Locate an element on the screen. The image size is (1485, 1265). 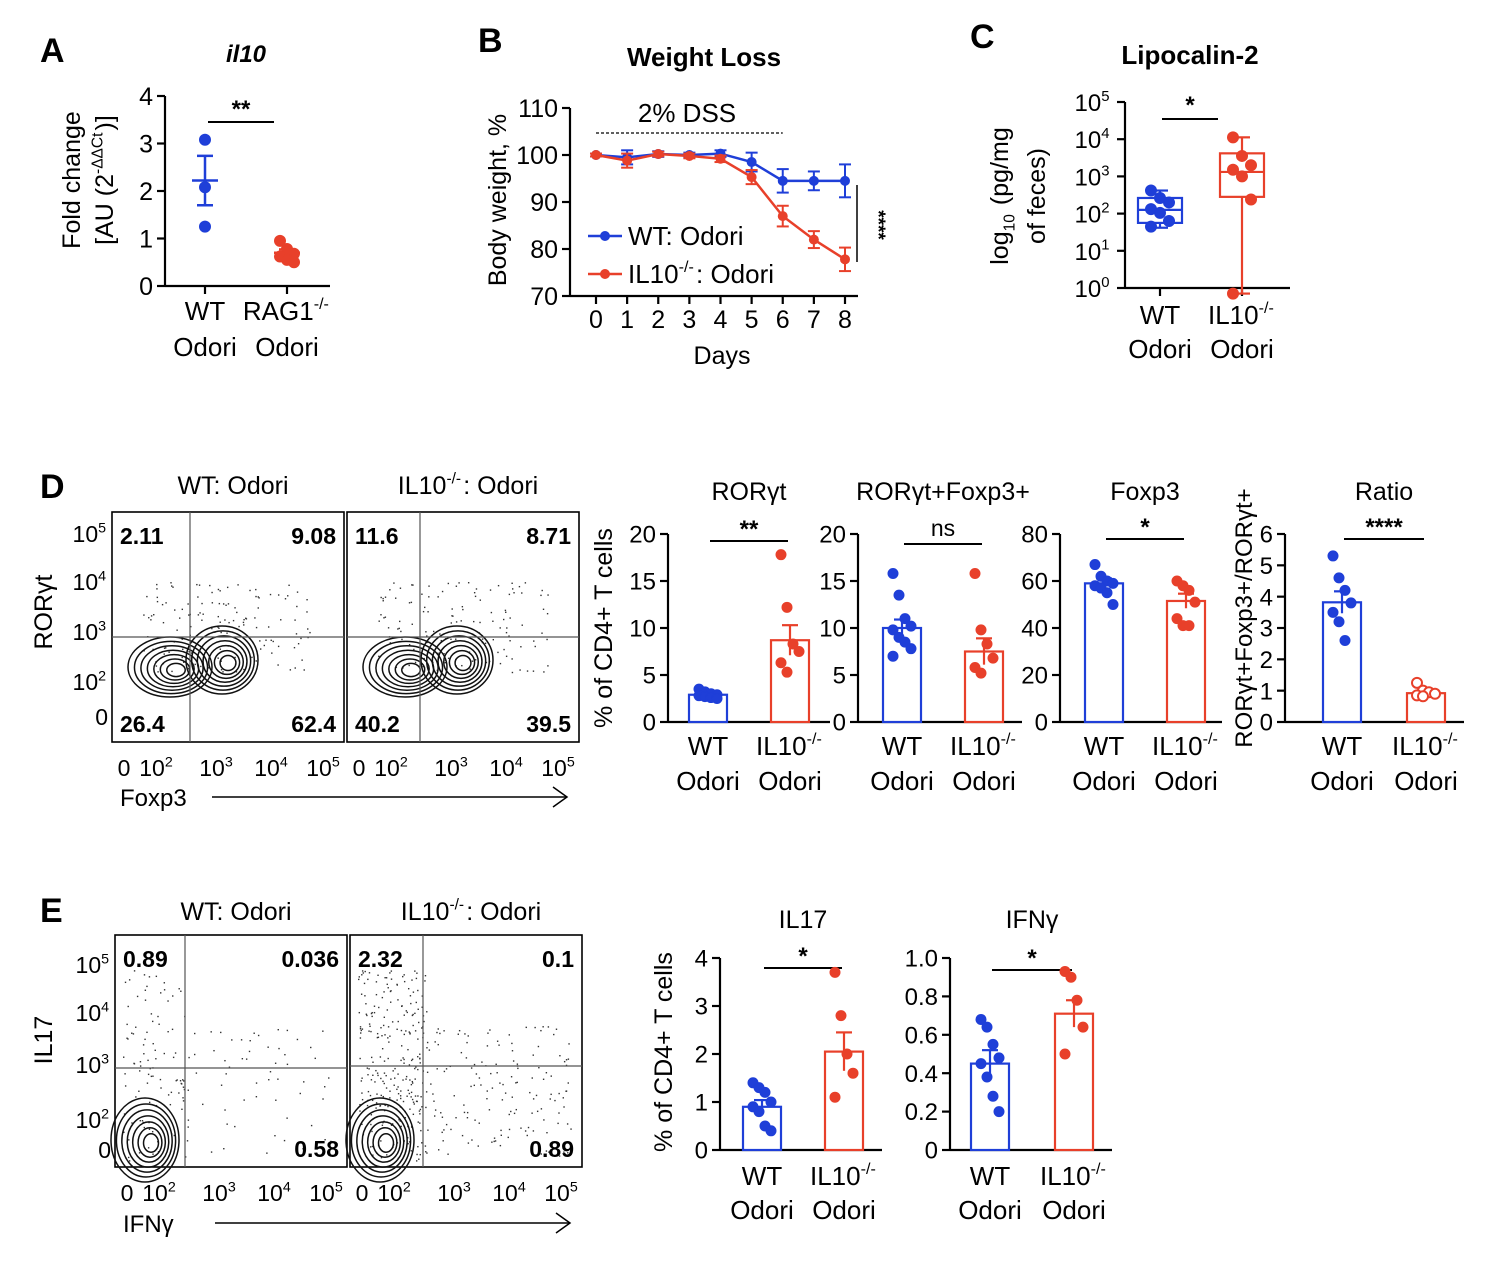
d-flow-x-ticklabel-part: 10 is located at coordinates (152, 768).